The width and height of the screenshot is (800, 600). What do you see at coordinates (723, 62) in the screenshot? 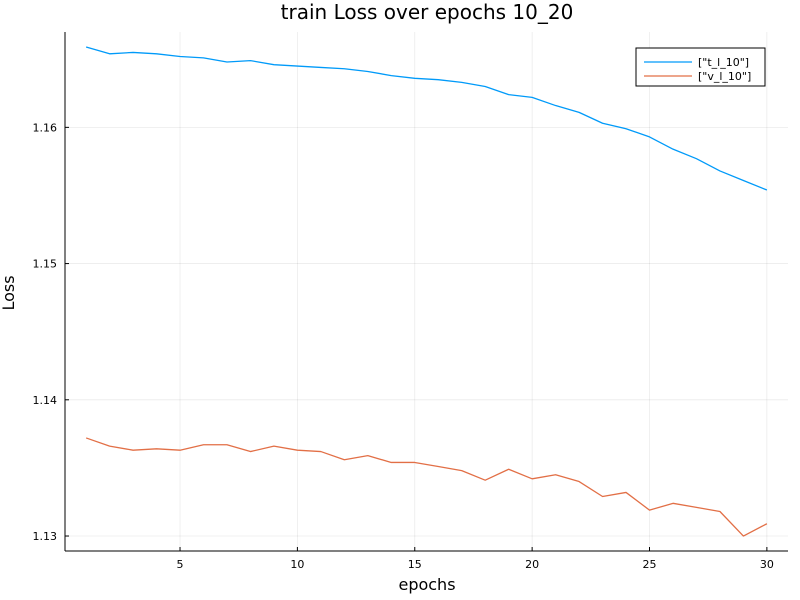
I see `legend-entry-label: ["t_l_10"]` at bounding box center [723, 62].